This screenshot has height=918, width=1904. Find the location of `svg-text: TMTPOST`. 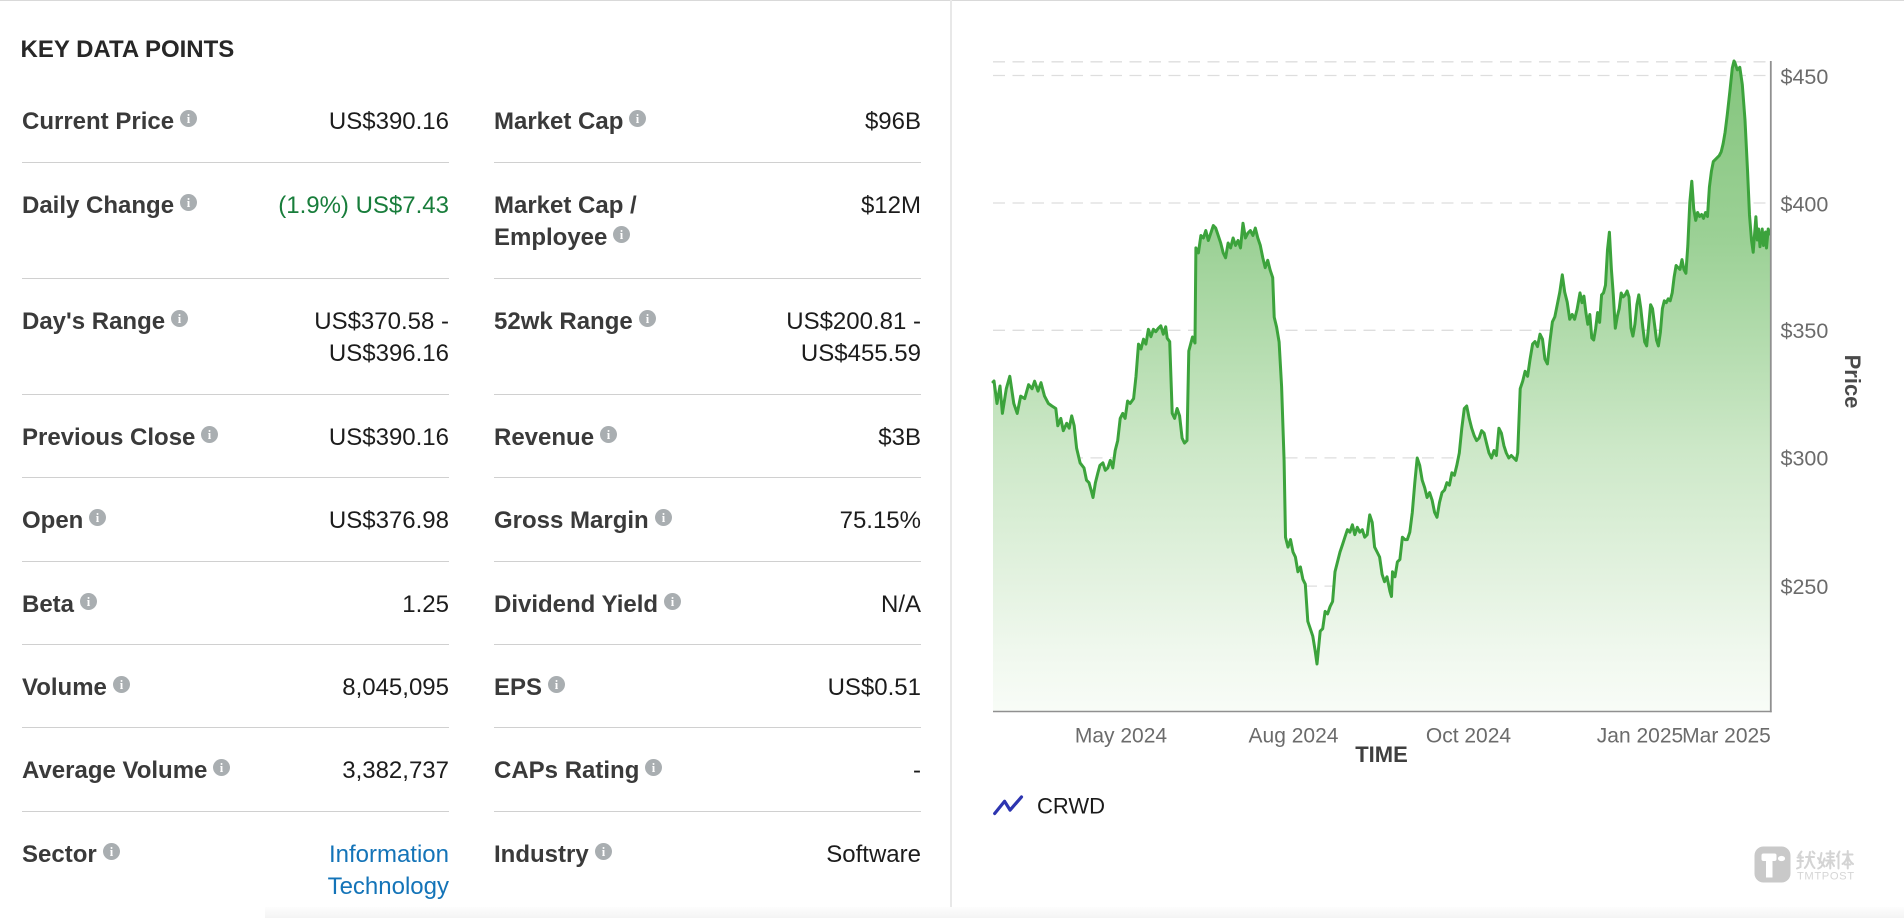

svg-text: TMTPOST is located at coordinates (1826, 877).